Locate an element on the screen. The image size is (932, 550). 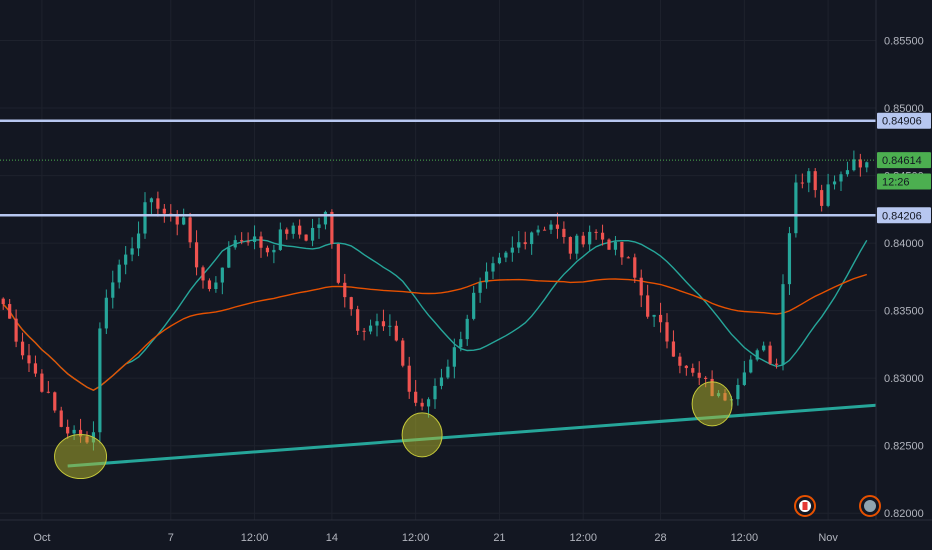
price-tick-label: 0.82000 is located at coordinates (904, 514).